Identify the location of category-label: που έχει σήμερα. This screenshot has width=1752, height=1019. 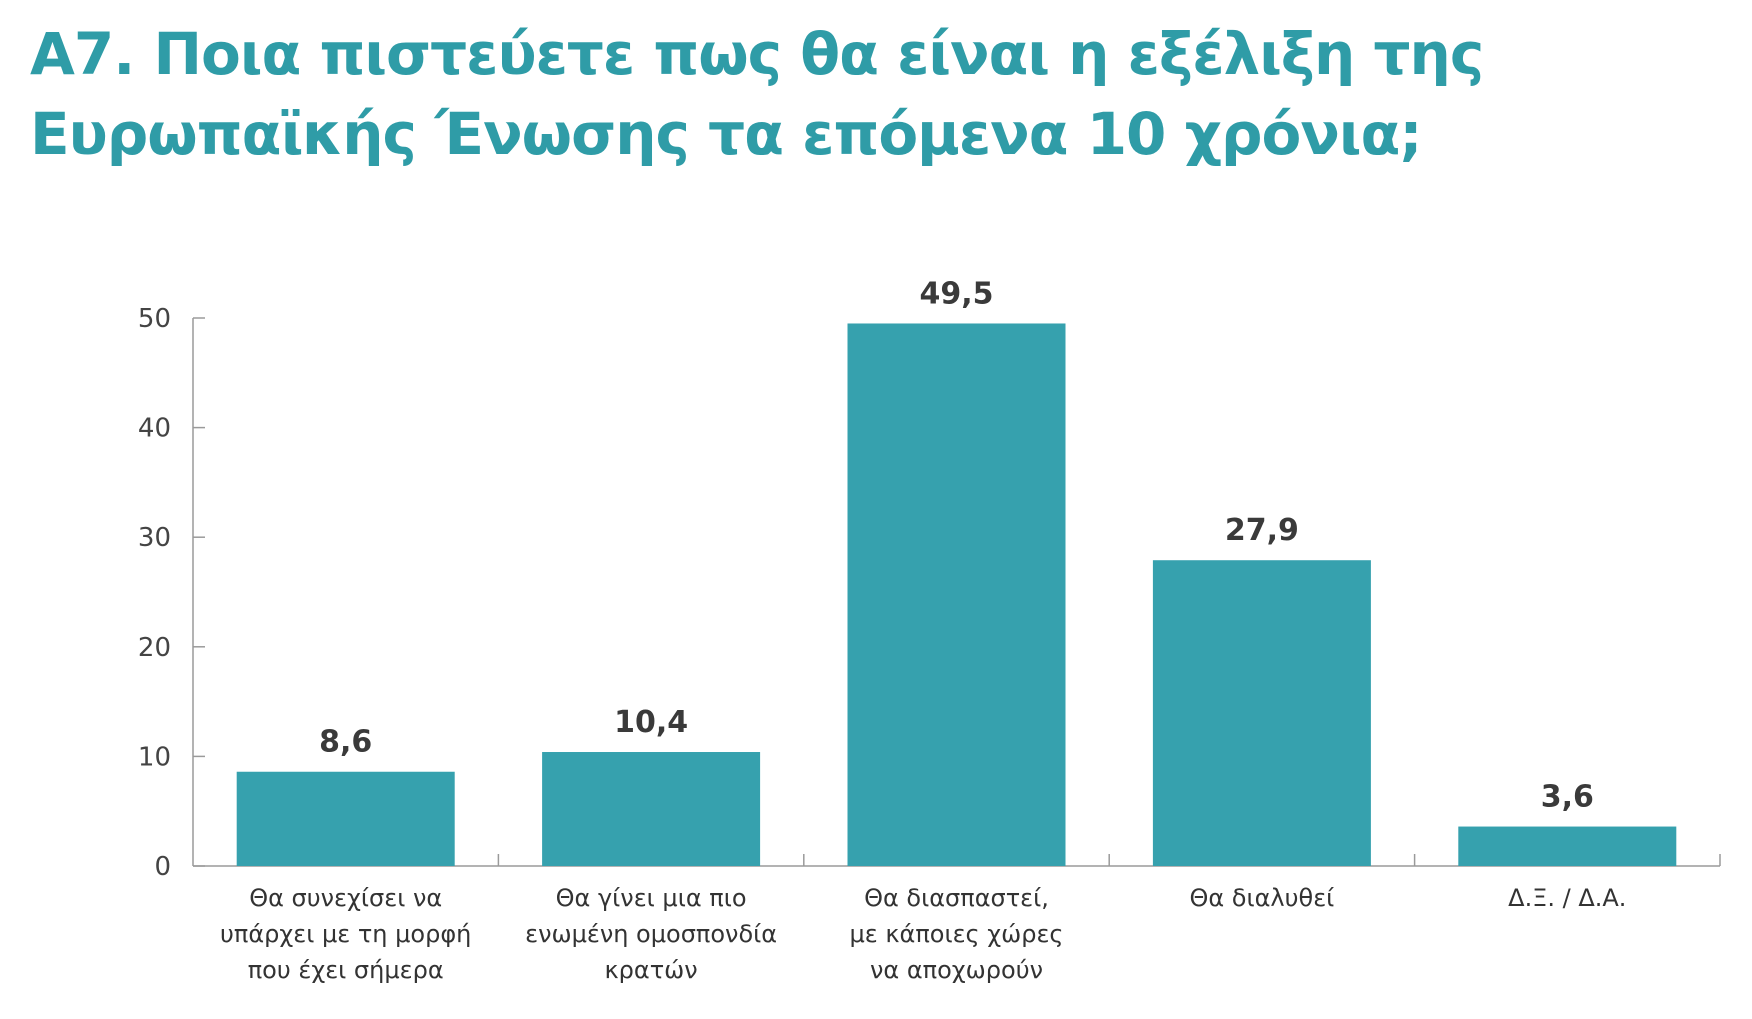
(346, 970).